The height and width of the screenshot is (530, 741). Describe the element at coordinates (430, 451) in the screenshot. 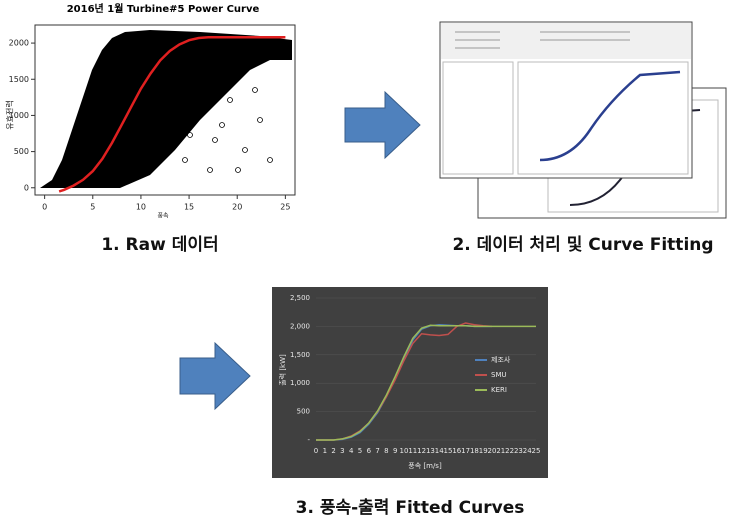

I see `x-tick-label: 13` at that location.